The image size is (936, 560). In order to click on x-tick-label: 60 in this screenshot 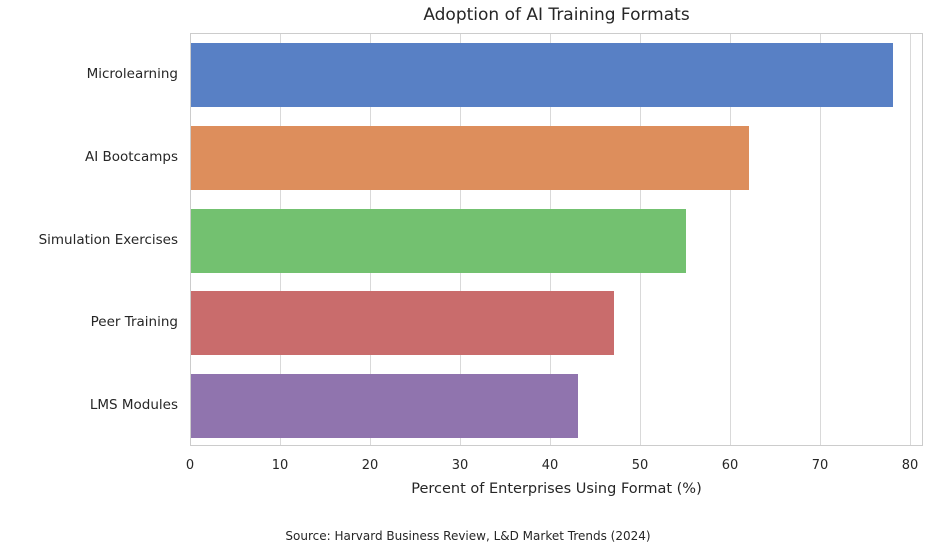, I will do `click(730, 465)`.